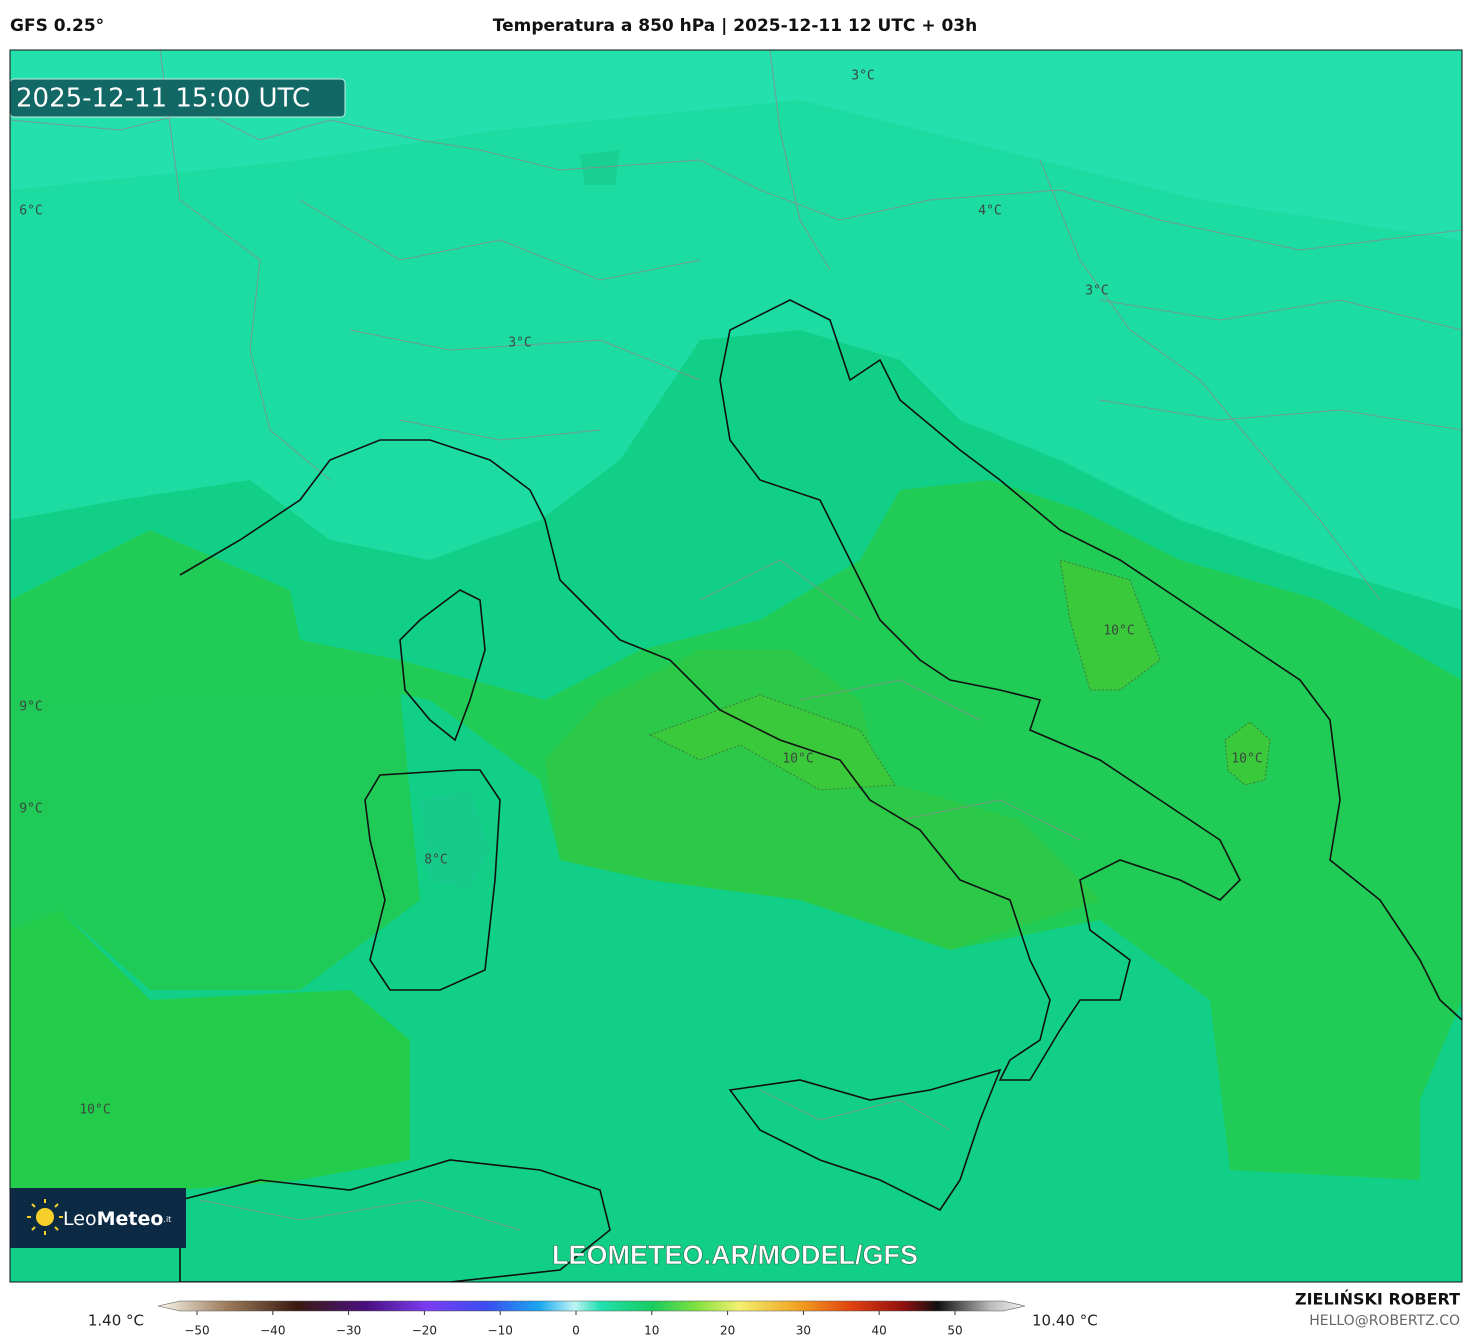  I want to click on colorbar-tick-label: 40, so click(879, 1331).